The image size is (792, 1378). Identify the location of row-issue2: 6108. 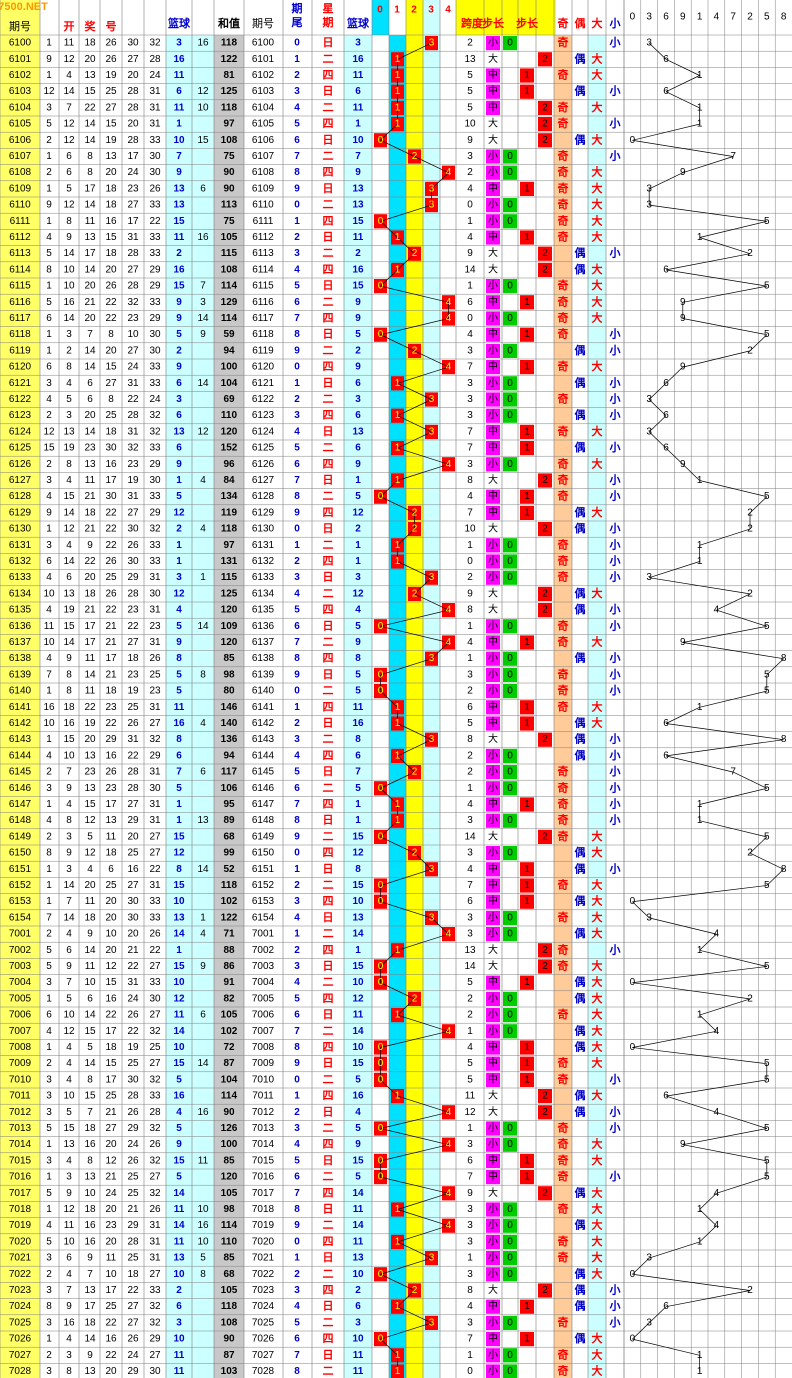
(263, 172).